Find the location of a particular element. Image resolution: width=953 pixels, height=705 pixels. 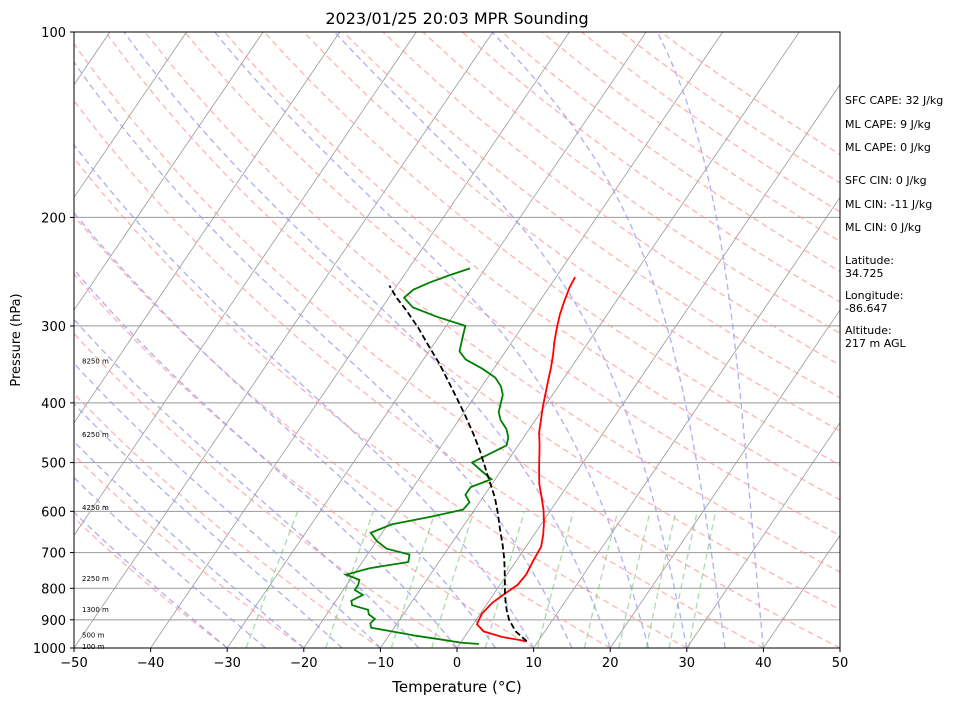

height-label: 1300 m is located at coordinates (95, 610).